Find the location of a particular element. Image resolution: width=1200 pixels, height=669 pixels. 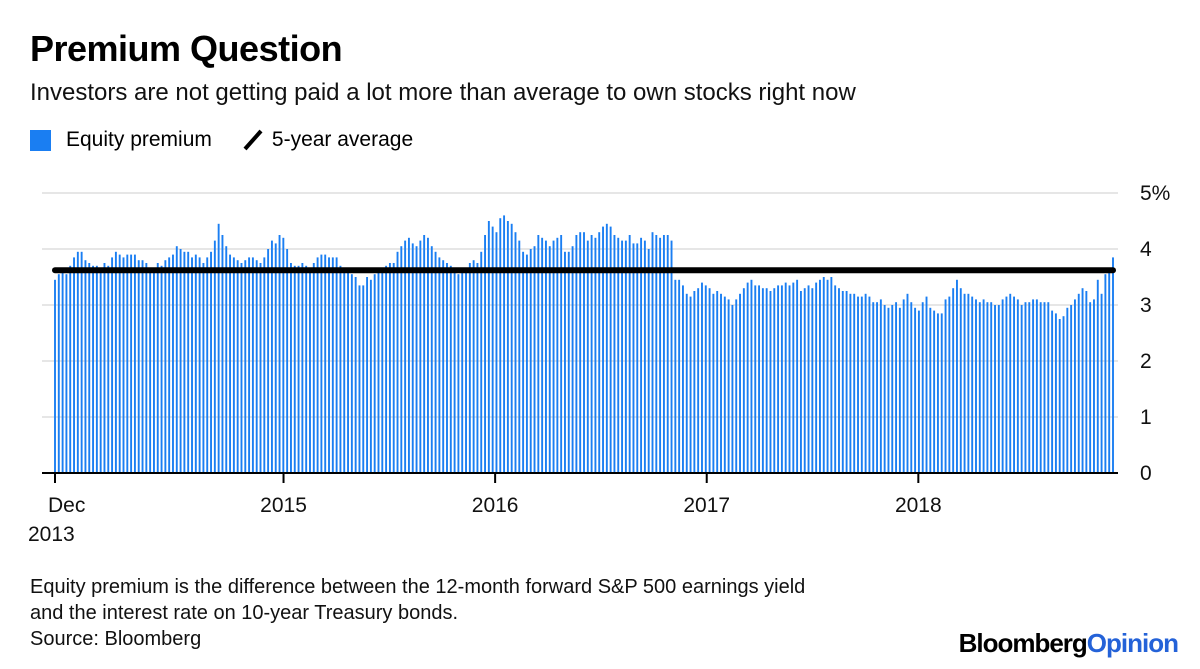

y-tick-label: 0 is located at coordinates (1146, 473).